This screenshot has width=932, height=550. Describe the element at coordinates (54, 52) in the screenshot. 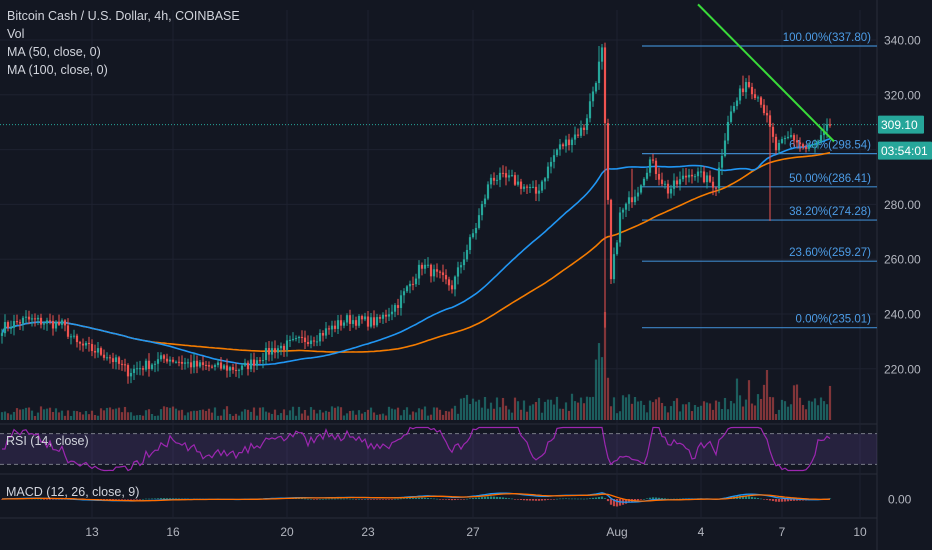

I see `indicator-ma50: MA (50, close, 0)` at that location.